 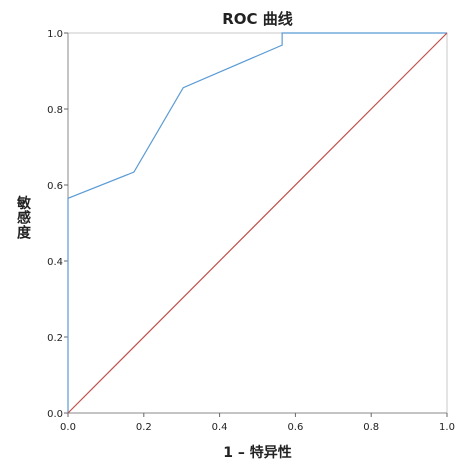 I want to click on x-tick-label: 0.4, so click(x=220, y=427).